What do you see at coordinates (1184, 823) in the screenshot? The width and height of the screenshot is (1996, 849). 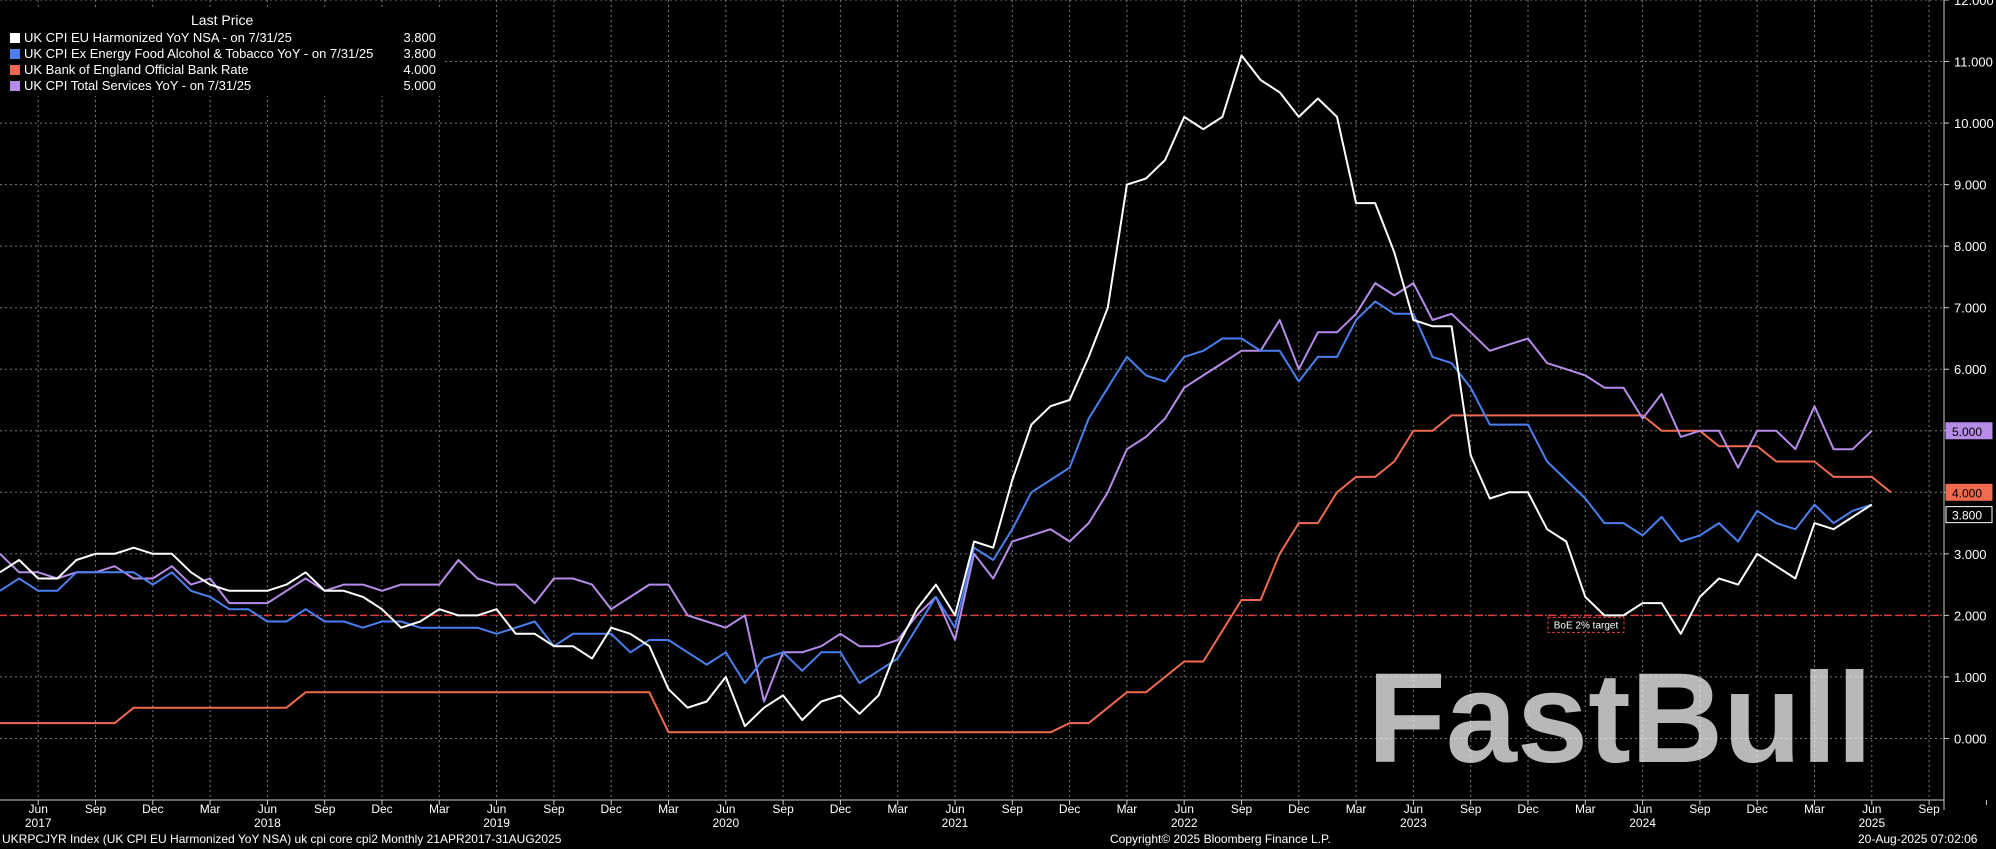 I see `x-year-label: 2022` at bounding box center [1184, 823].